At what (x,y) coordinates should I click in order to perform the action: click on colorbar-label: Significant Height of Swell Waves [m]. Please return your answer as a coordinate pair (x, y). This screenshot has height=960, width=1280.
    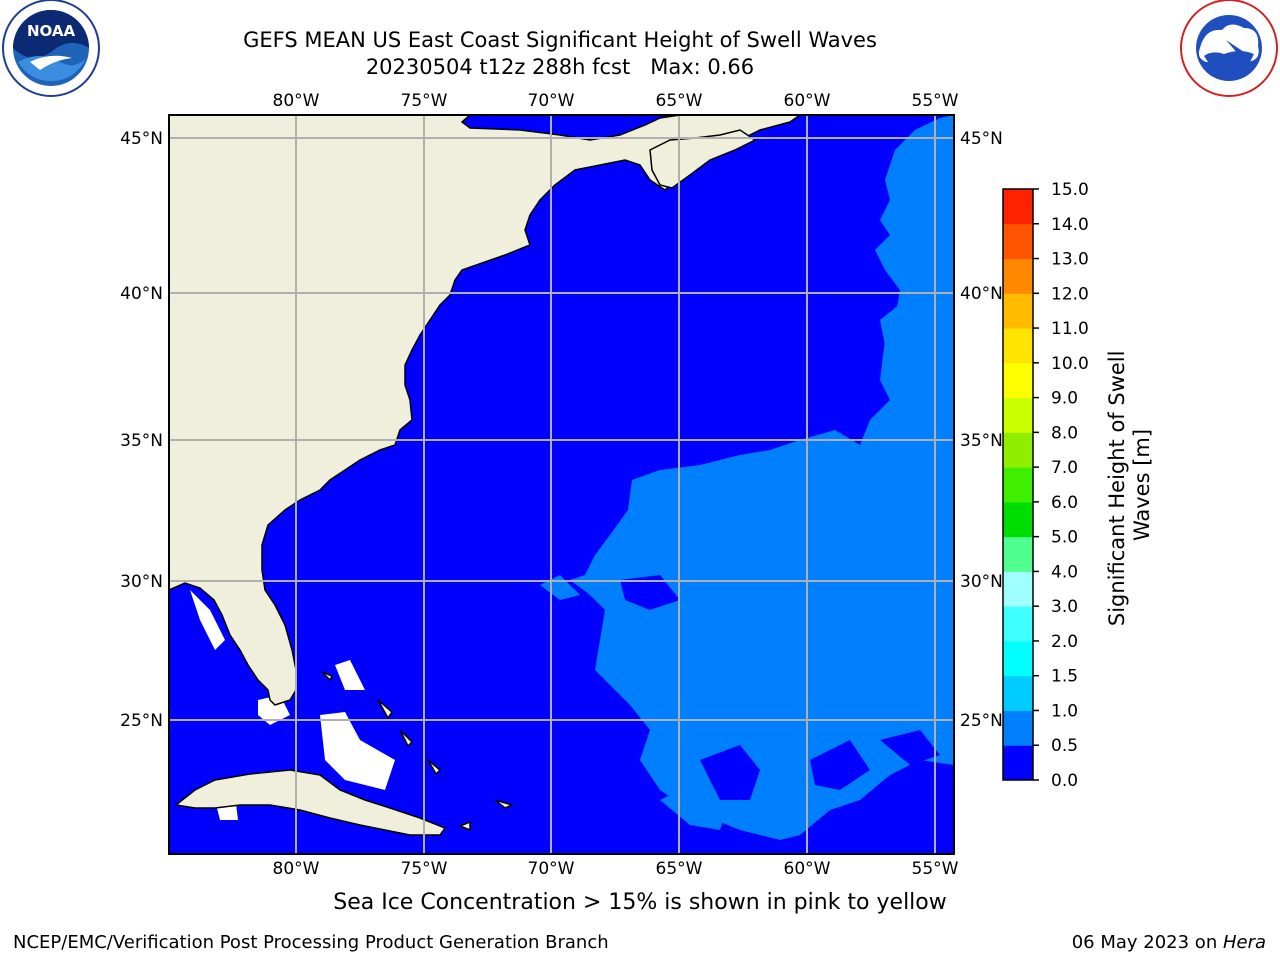
    Looking at the image, I should click on (1129, 485).